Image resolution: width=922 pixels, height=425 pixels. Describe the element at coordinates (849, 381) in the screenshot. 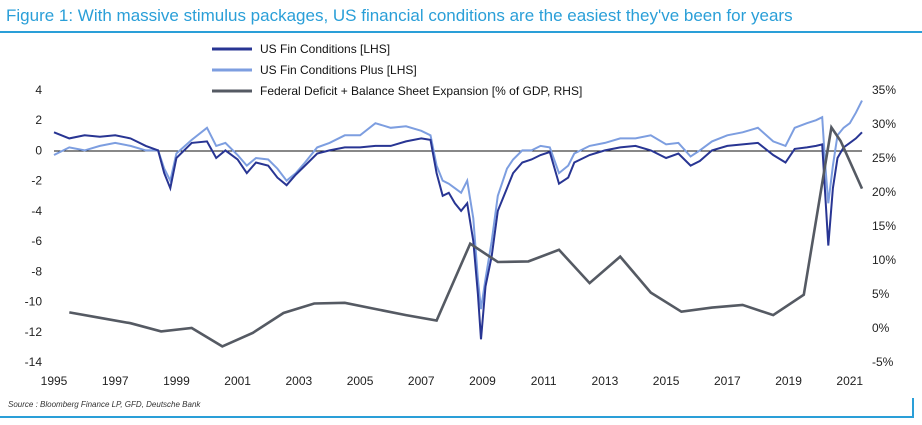

I see `x-tick-label: 2021` at that location.